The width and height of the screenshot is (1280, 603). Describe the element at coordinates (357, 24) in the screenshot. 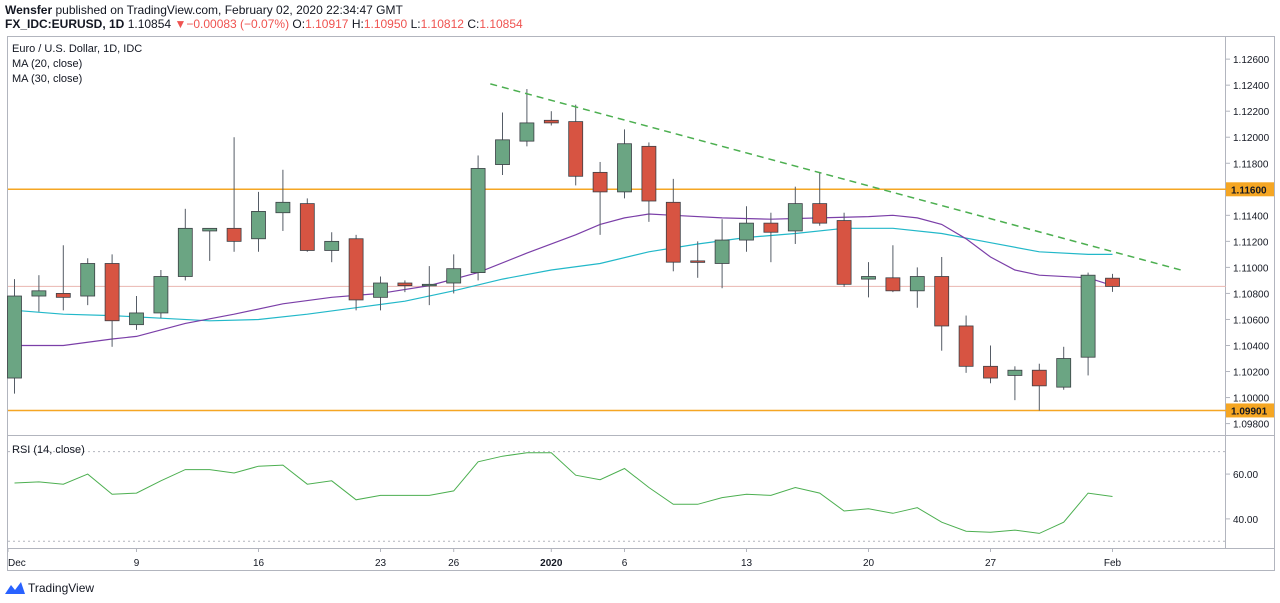

I see `high-label: H:` at that location.